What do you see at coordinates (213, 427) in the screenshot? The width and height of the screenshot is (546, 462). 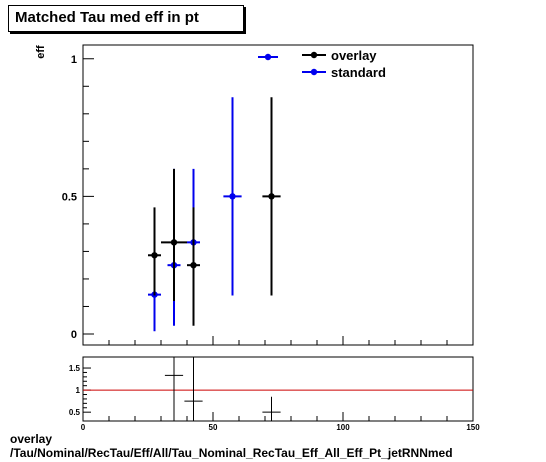 I see `ratio-xtick-label: 50` at bounding box center [213, 427].